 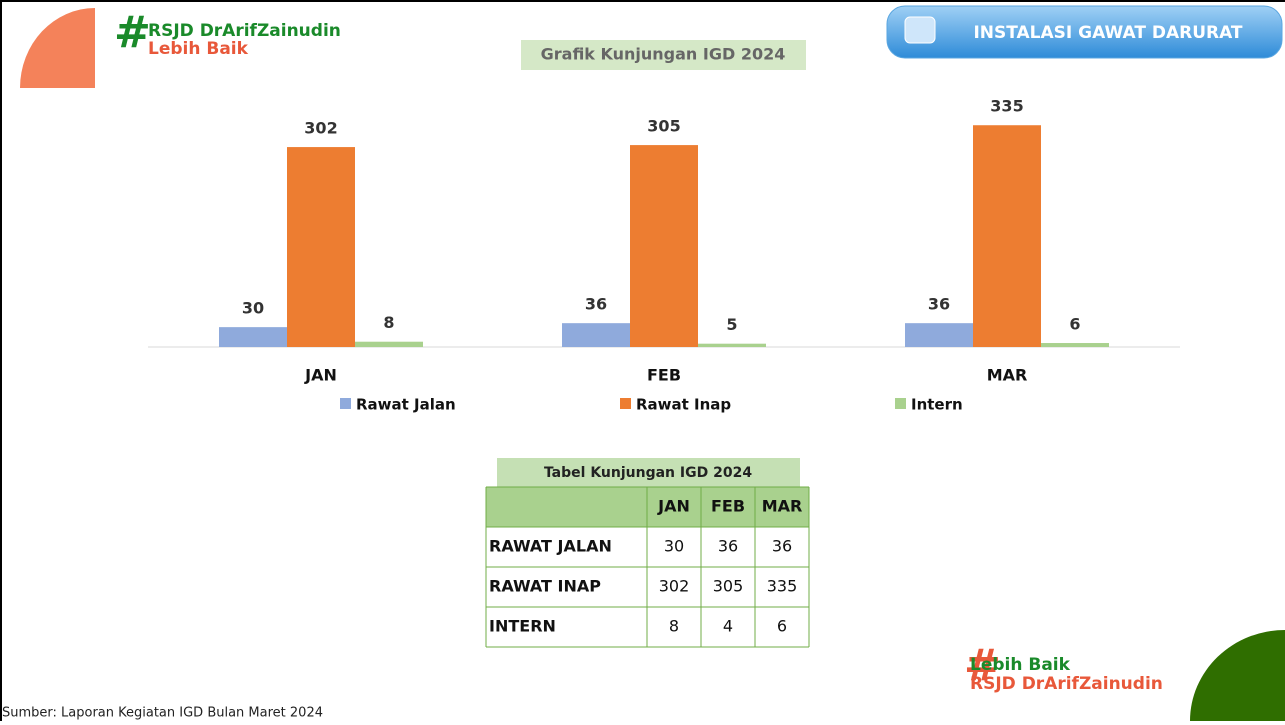 What do you see at coordinates (674, 586) in the screenshot?
I see `table-cell: 302` at bounding box center [674, 586].